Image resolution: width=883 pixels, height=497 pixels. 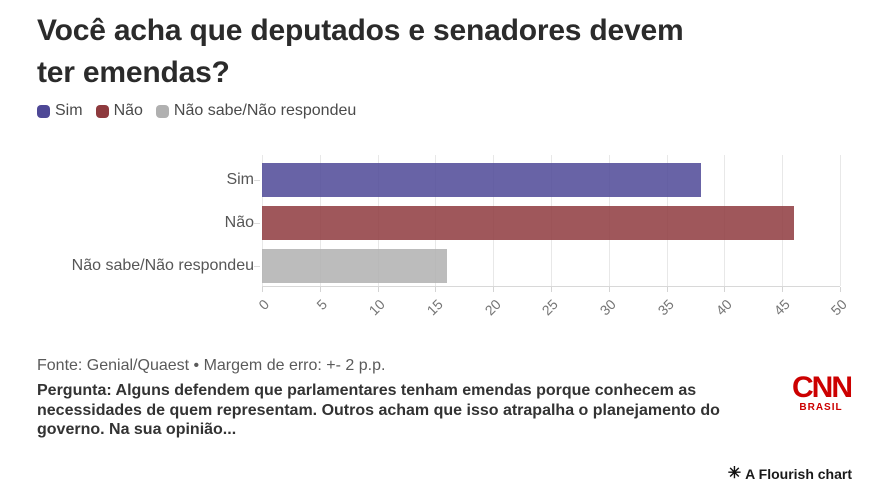 I want to click on x-axis-tick-label: 15, so click(x=434, y=307).